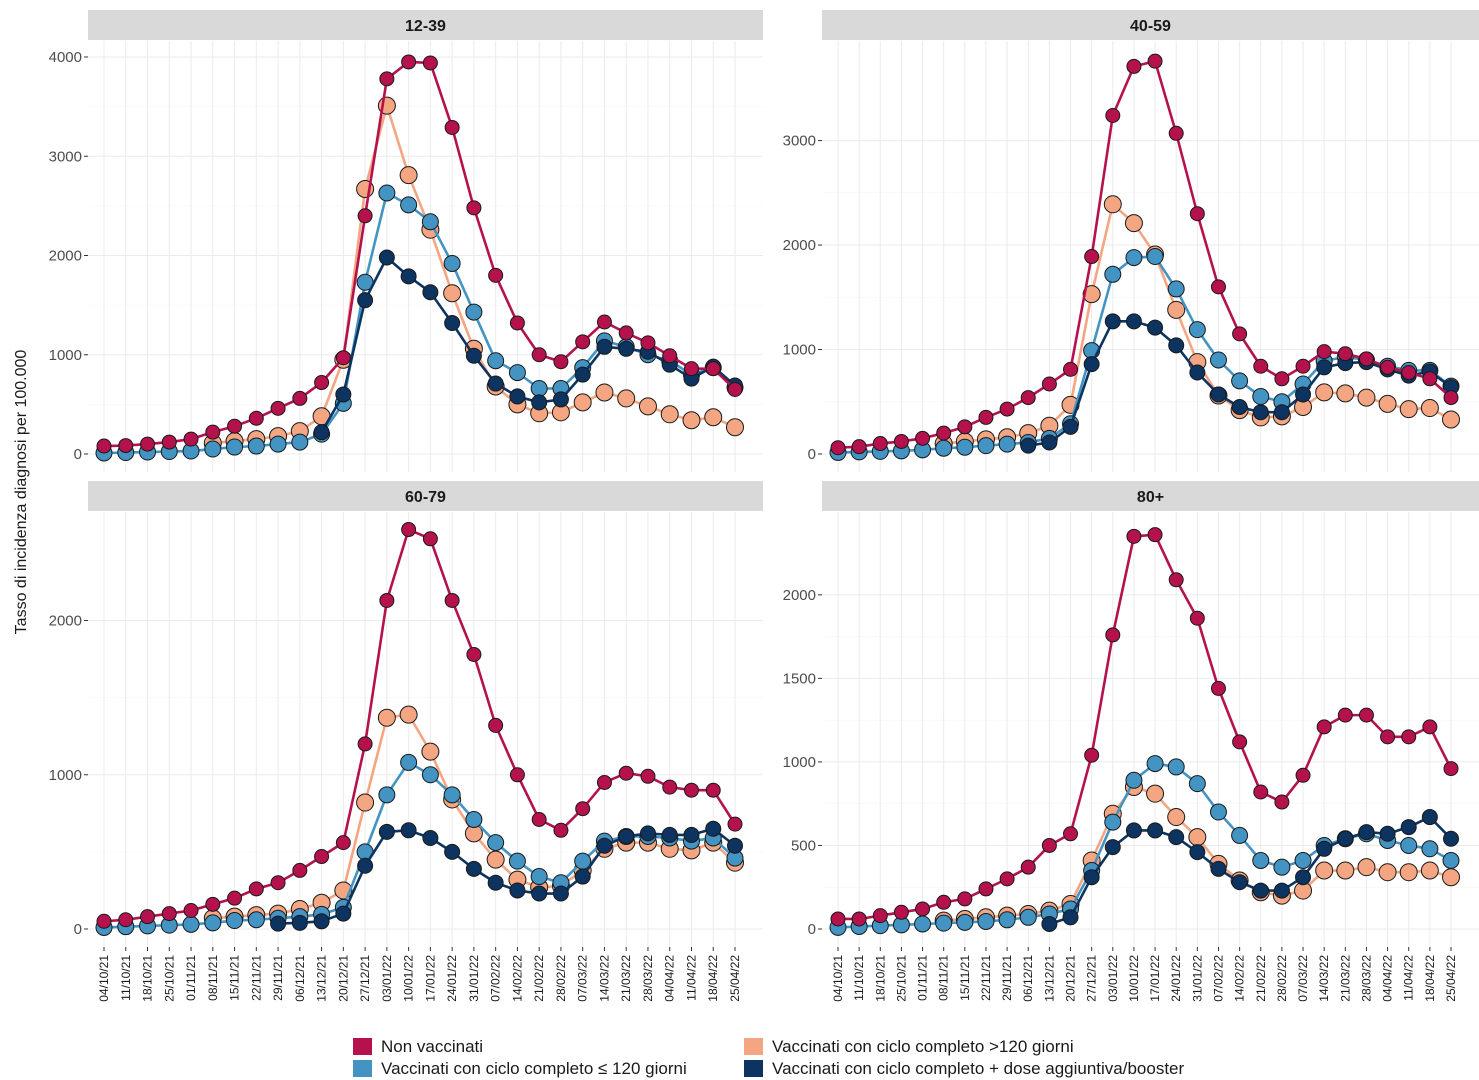 This screenshot has width=1479, height=1080. Describe the element at coordinates (425, 497) in the screenshot. I see `panel-title: 60-79` at that location.